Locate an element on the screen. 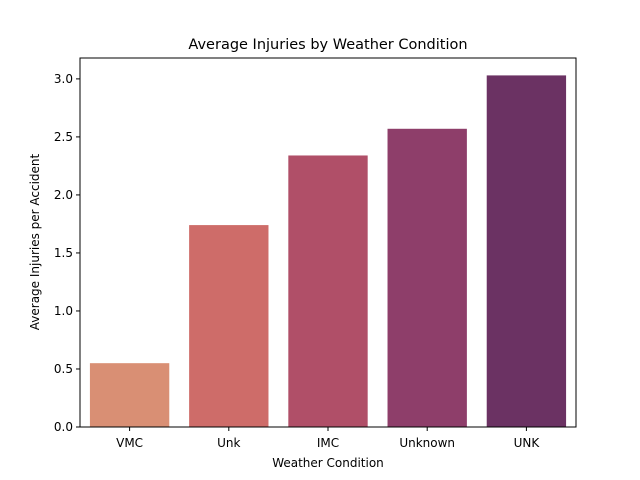  y-axis-label: Average Injuries per Accident is located at coordinates (35, 241).